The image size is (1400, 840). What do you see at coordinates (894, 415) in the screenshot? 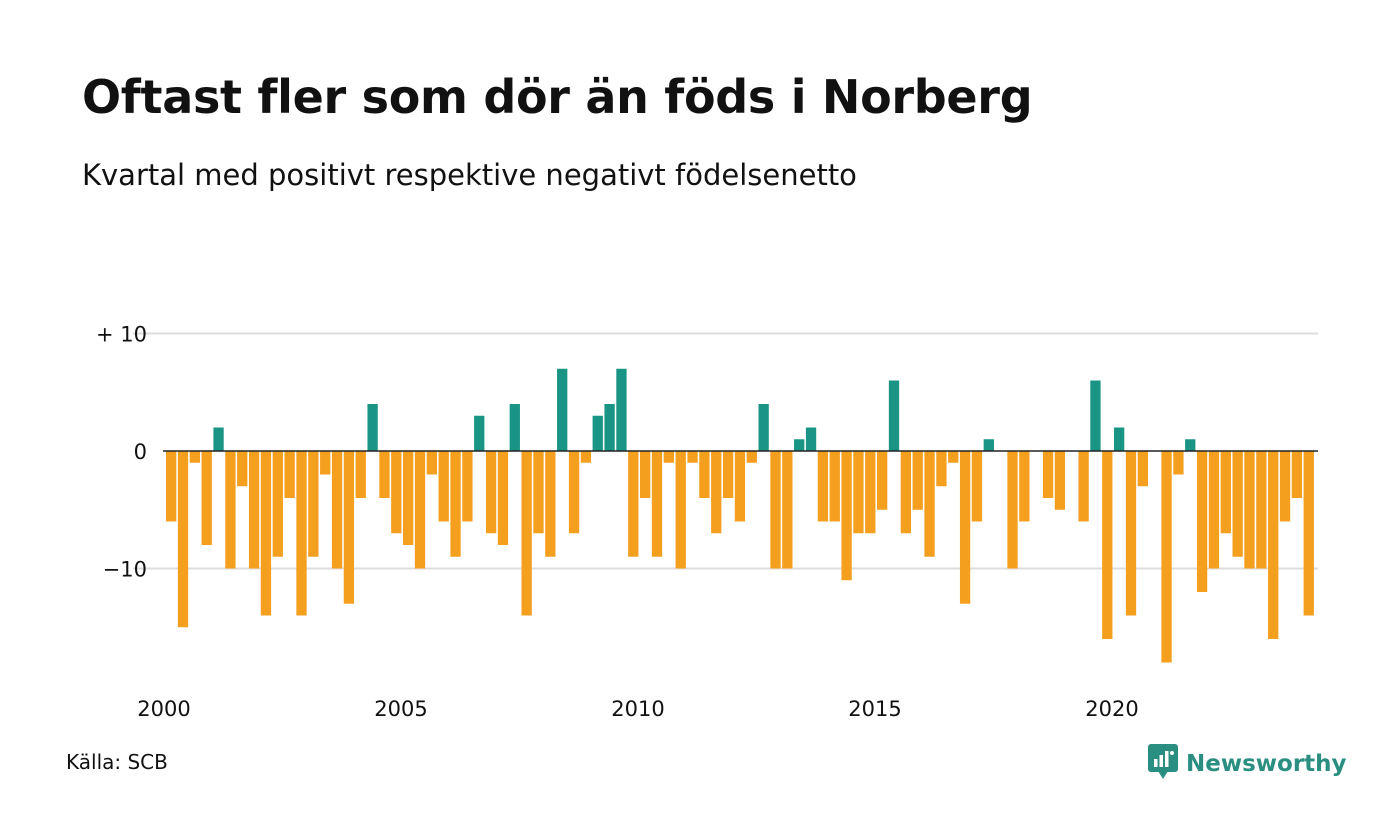
I see `bar-2015-q2` at bounding box center [894, 415].